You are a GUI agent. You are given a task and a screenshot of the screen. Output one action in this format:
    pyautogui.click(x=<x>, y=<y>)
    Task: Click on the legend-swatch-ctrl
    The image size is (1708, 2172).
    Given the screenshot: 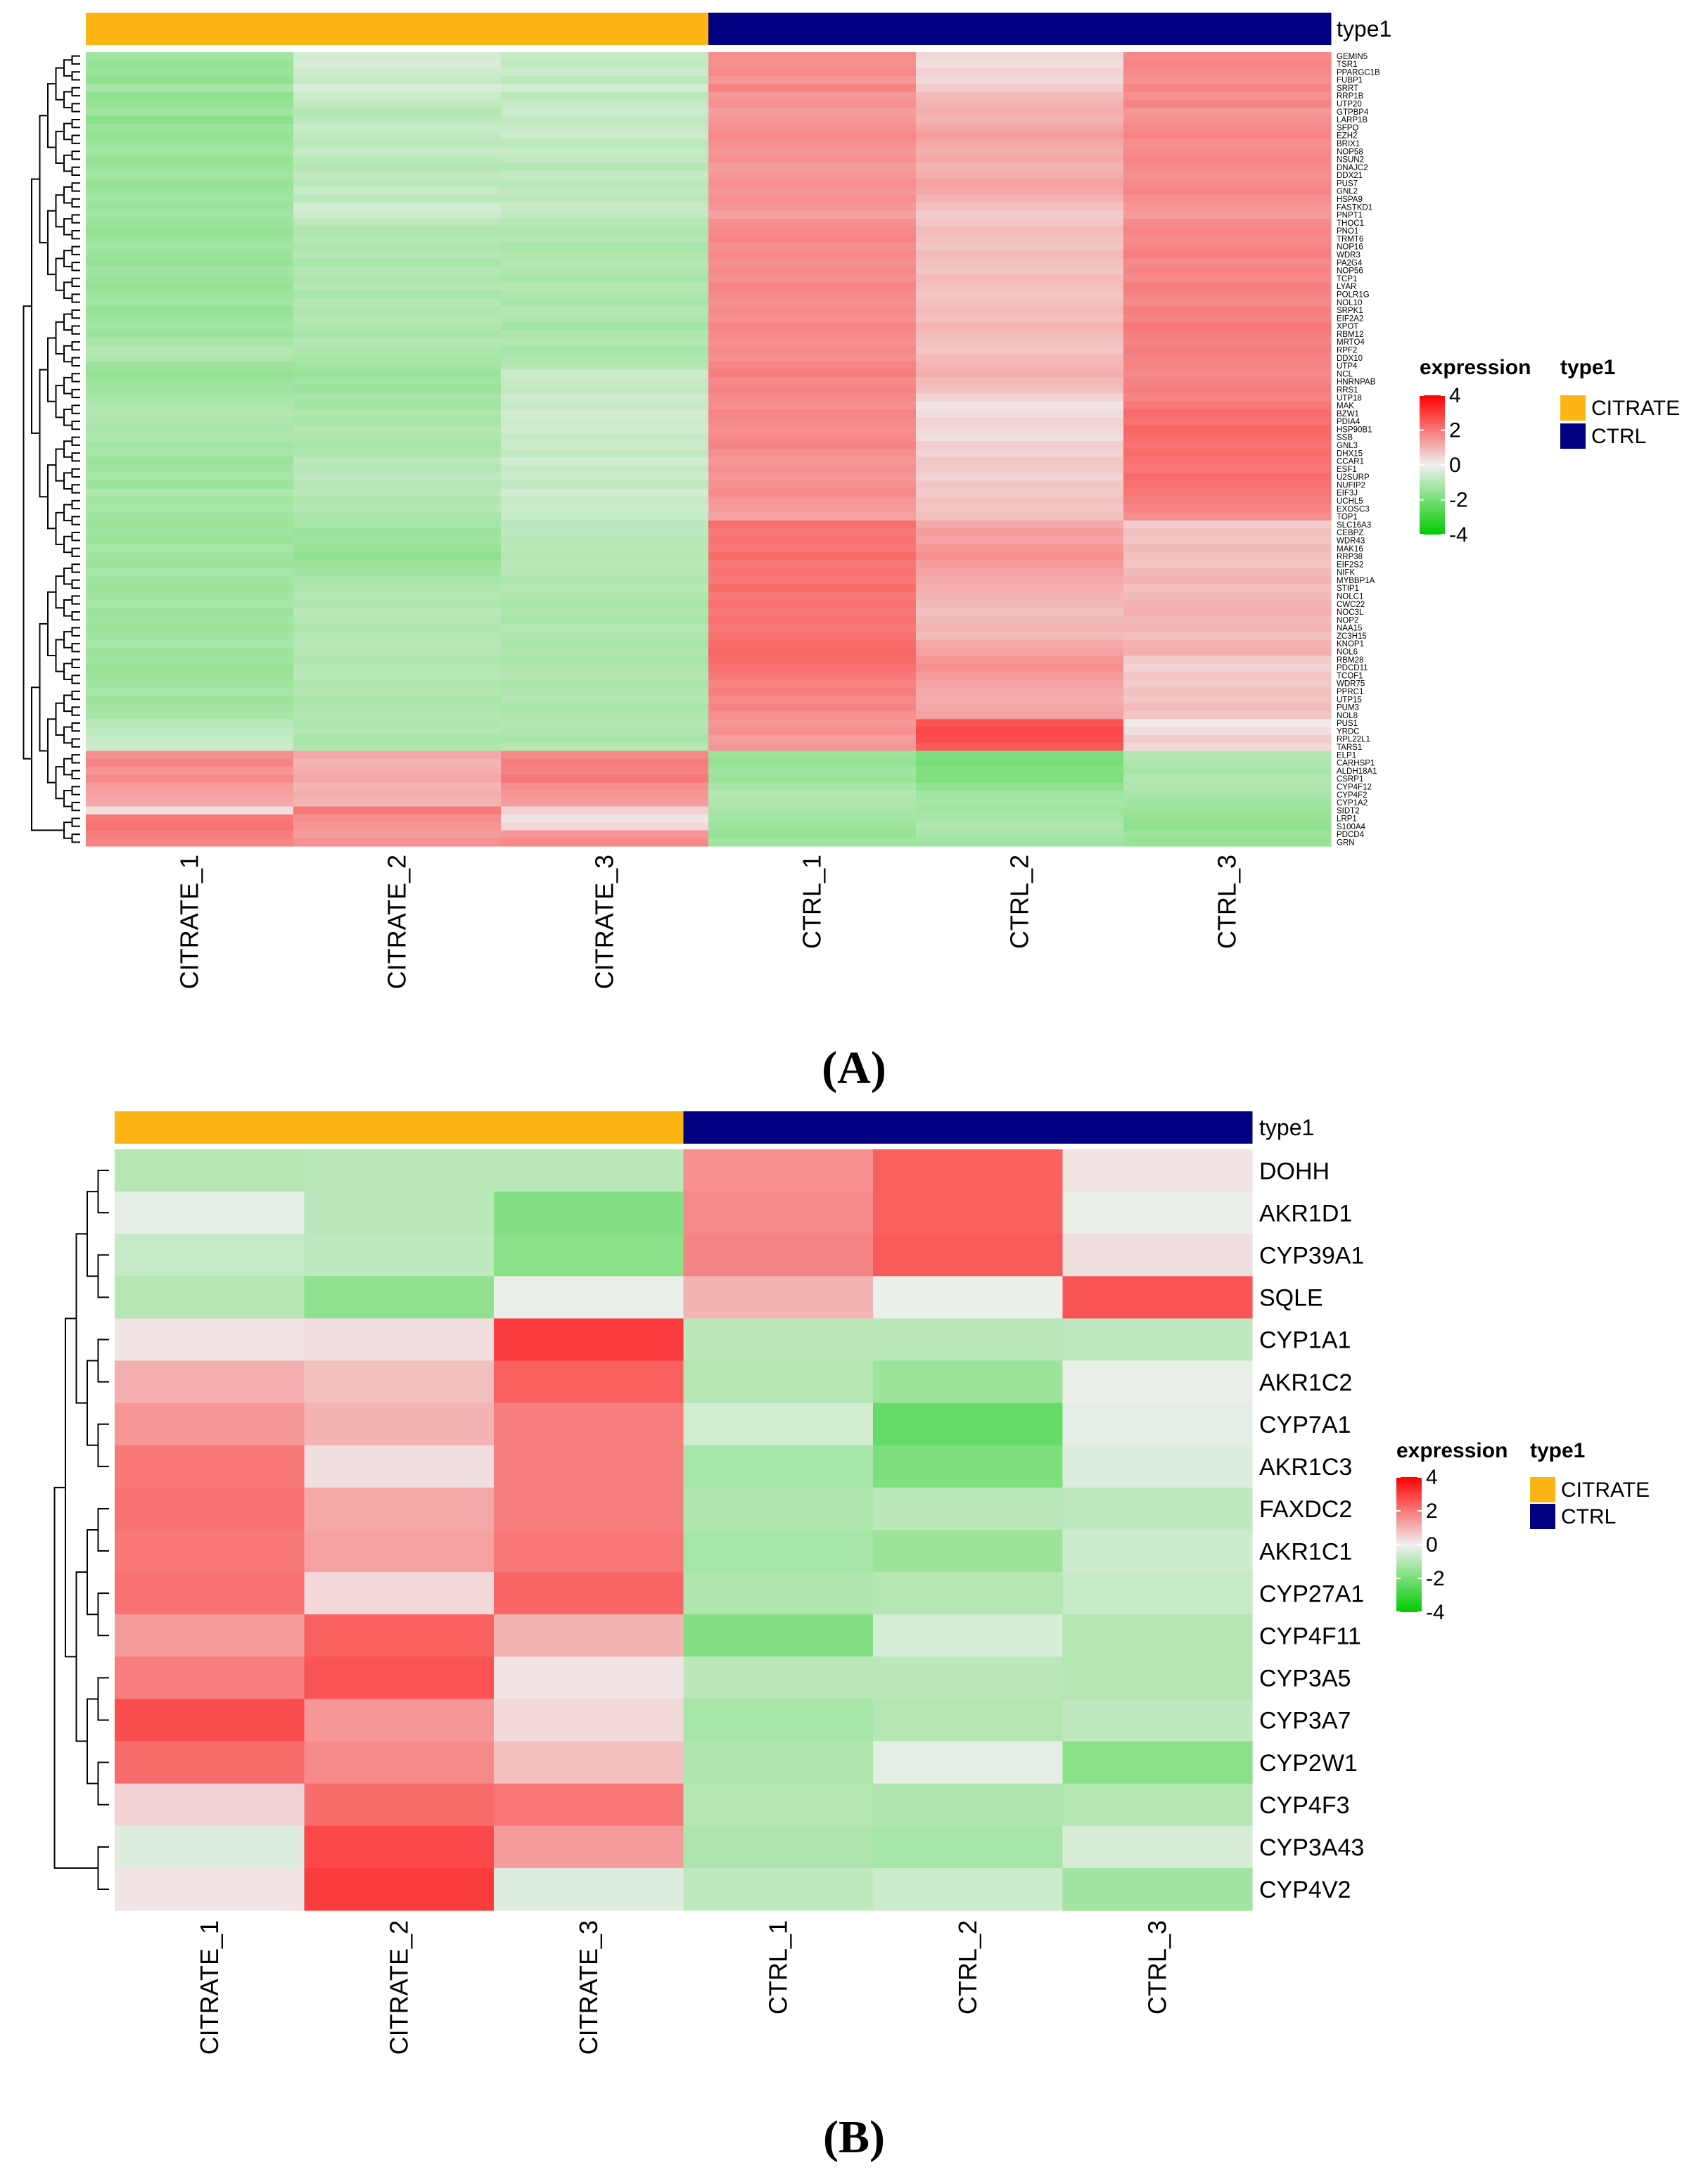 What is the action you would take?
    pyautogui.click(x=1573, y=436)
    